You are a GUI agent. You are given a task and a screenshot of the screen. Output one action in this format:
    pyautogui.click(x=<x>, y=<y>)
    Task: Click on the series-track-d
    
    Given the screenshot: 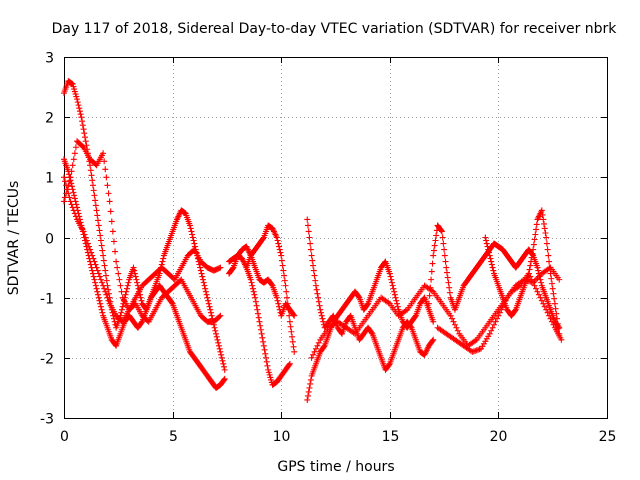 What is the action you would take?
    pyautogui.click(x=142, y=249)
    